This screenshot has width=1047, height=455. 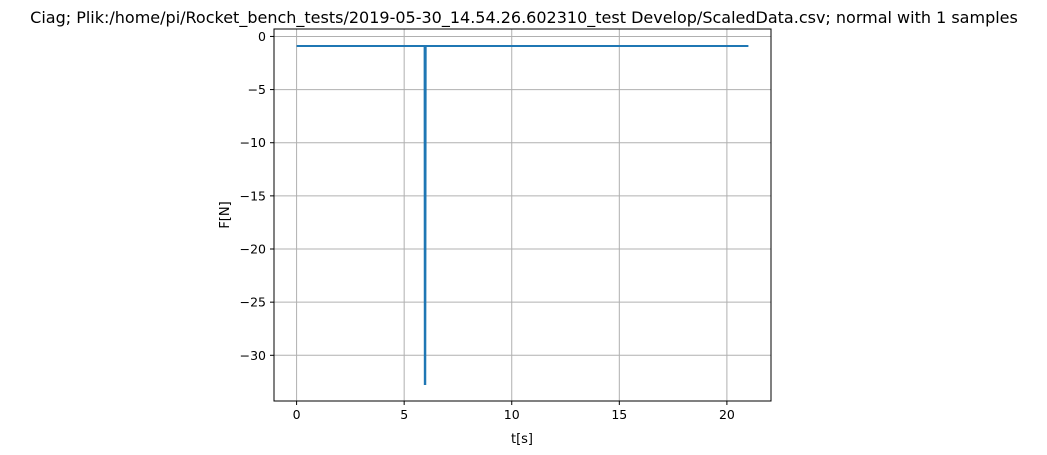 What do you see at coordinates (404, 414) in the screenshot?
I see `x-tick-label: 5` at bounding box center [404, 414].